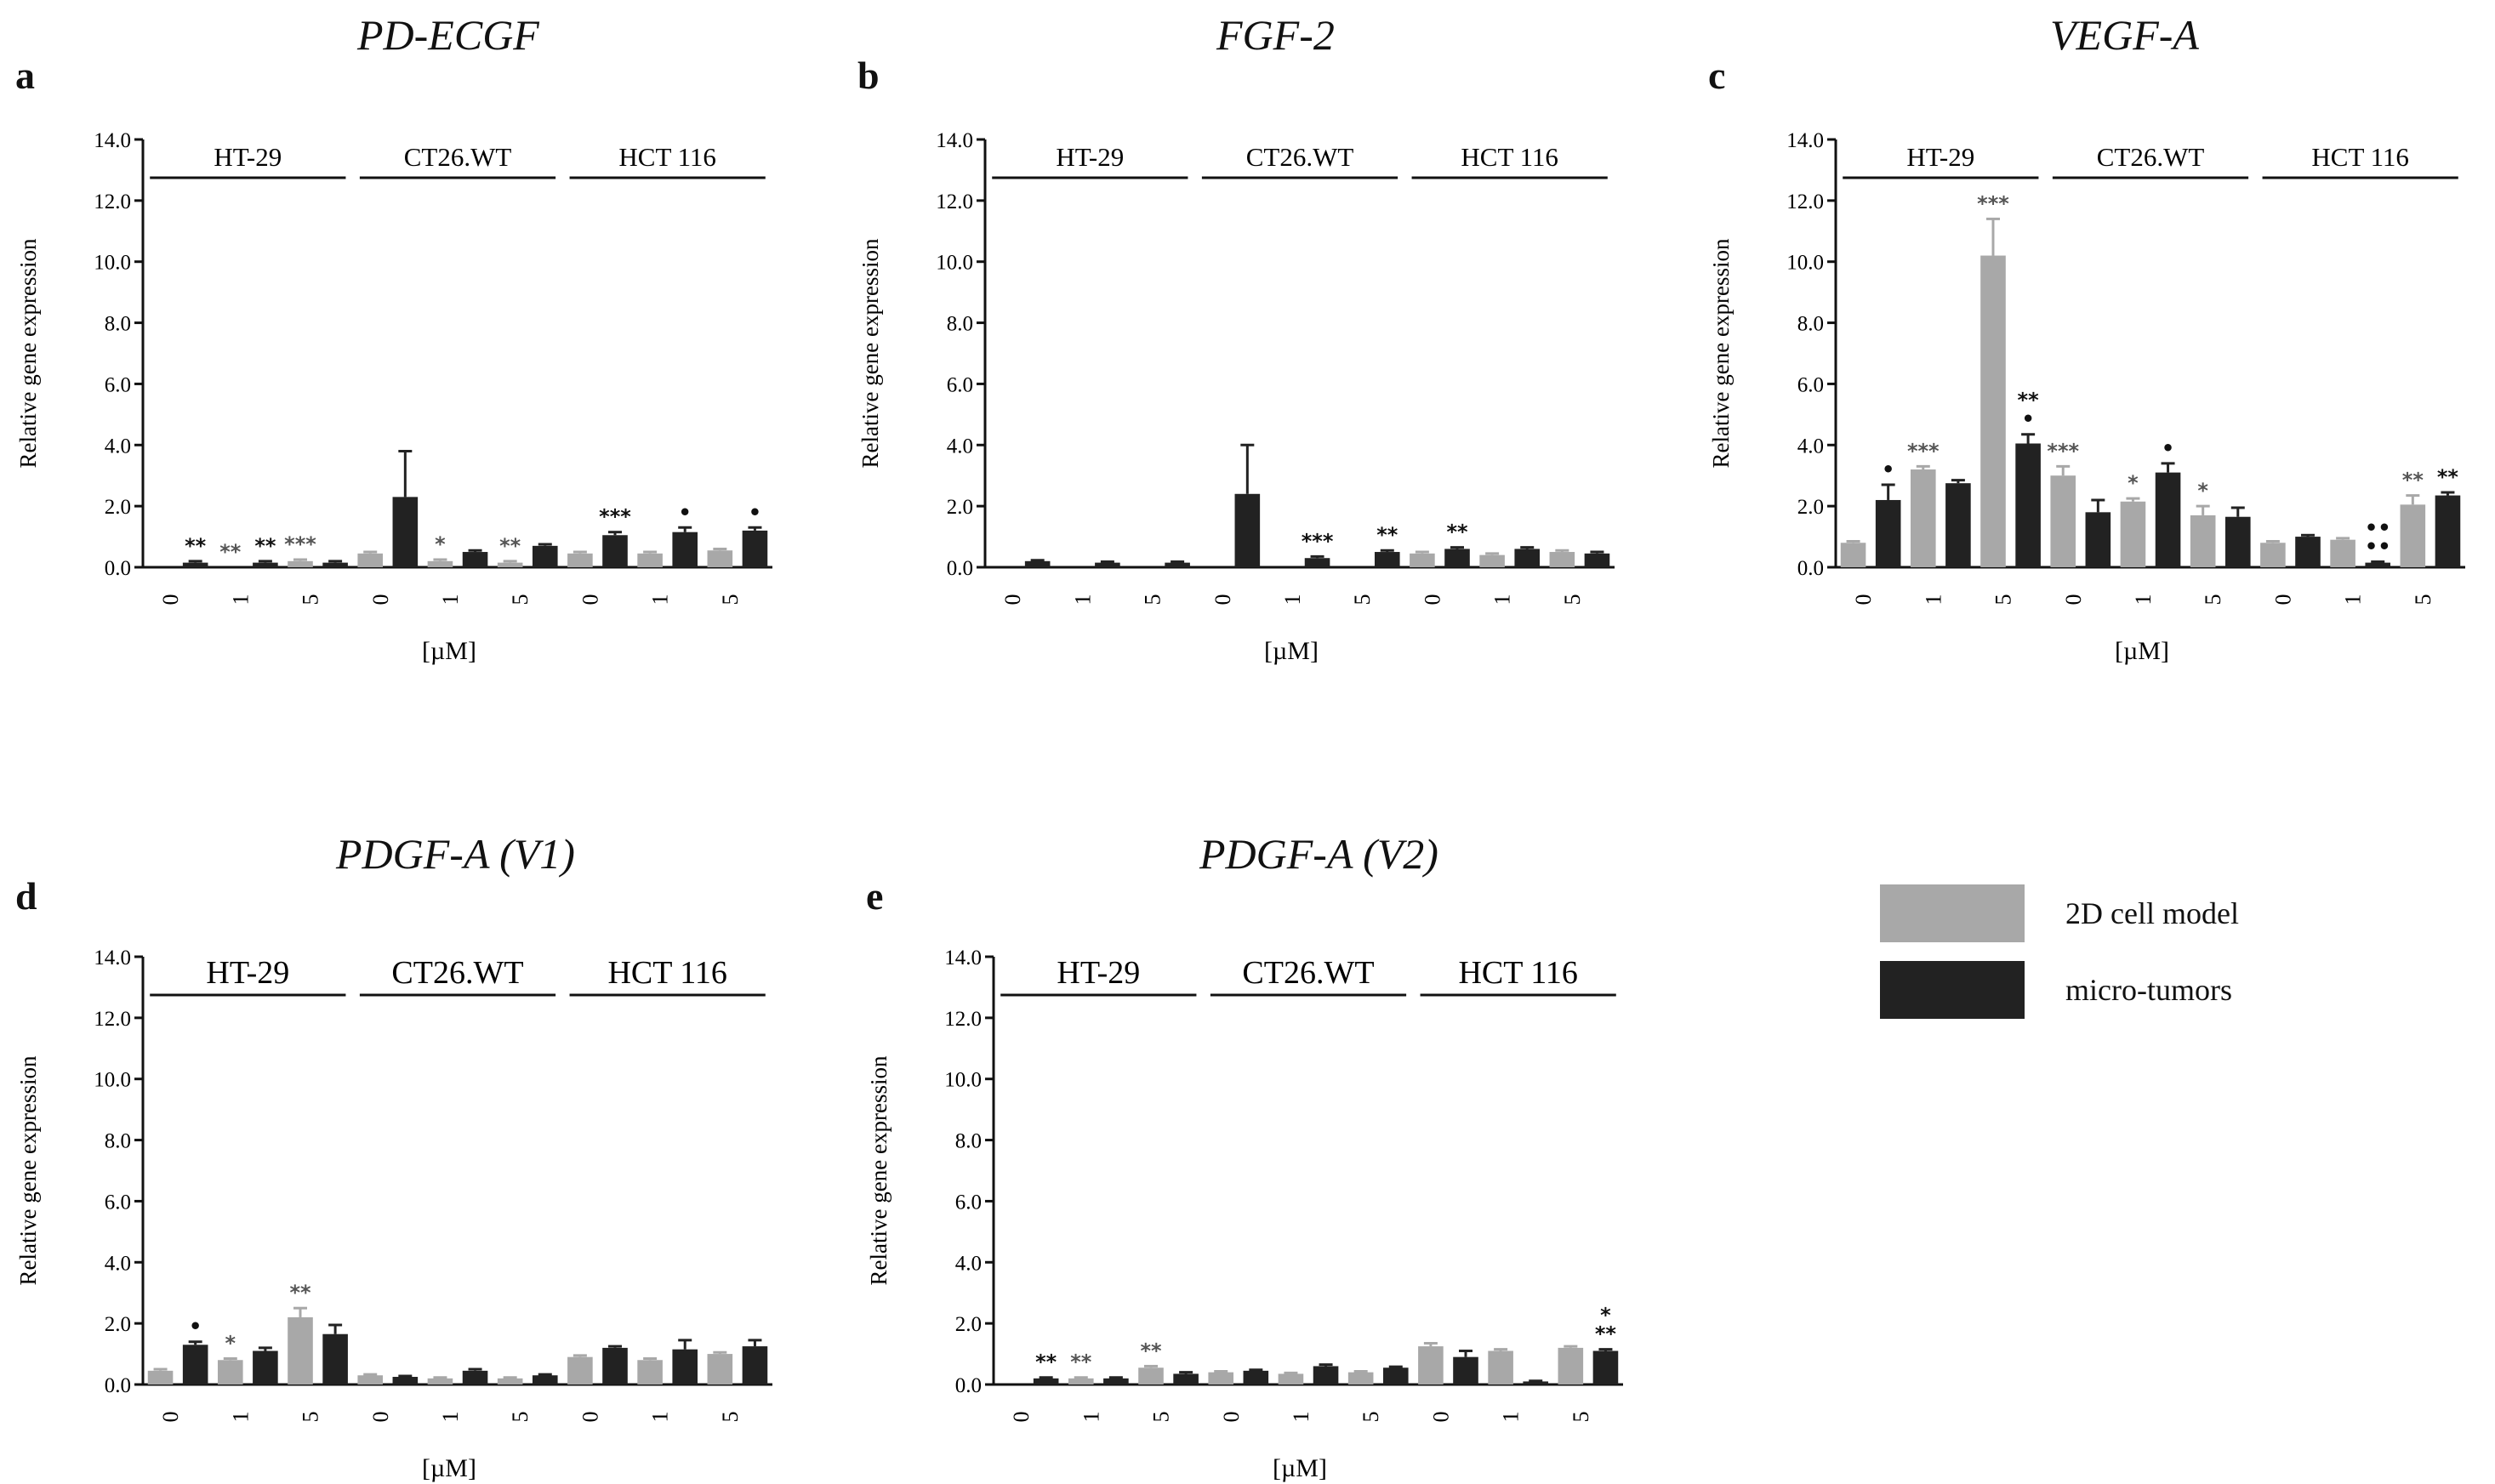  Describe the element at coordinates (457, 1332) in the screenshot. I see `bars: •***` at that location.